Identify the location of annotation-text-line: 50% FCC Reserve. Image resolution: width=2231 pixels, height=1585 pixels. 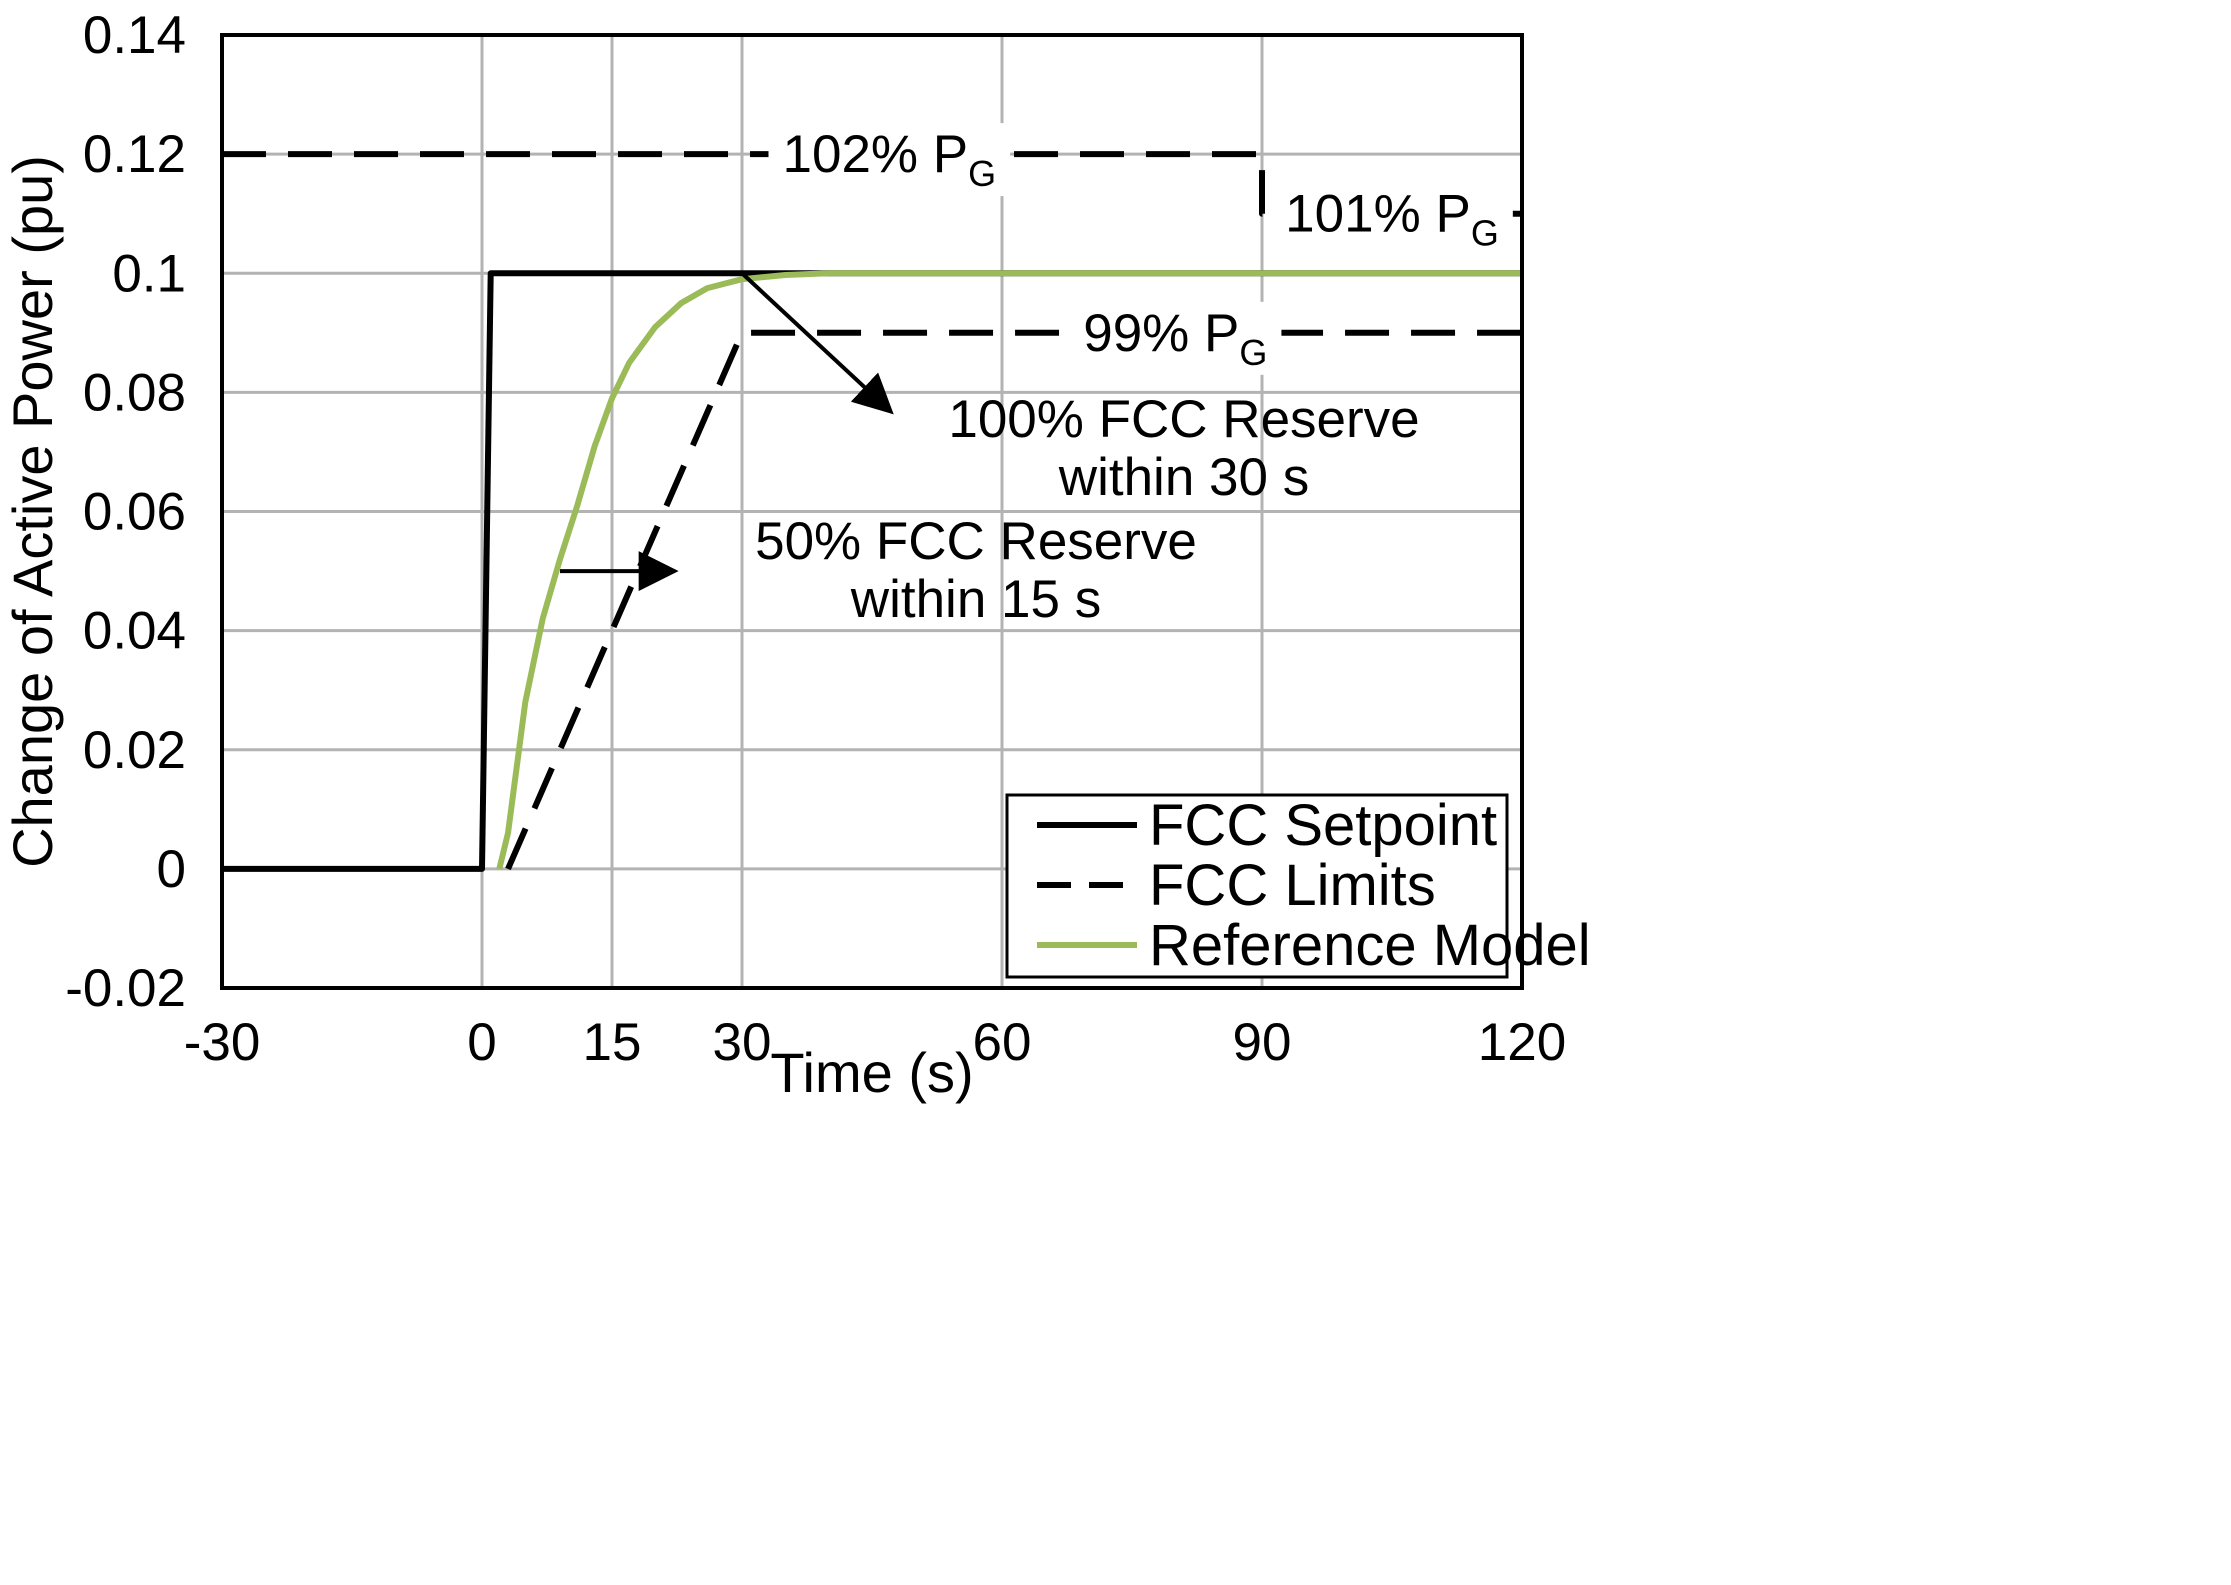
(976, 541).